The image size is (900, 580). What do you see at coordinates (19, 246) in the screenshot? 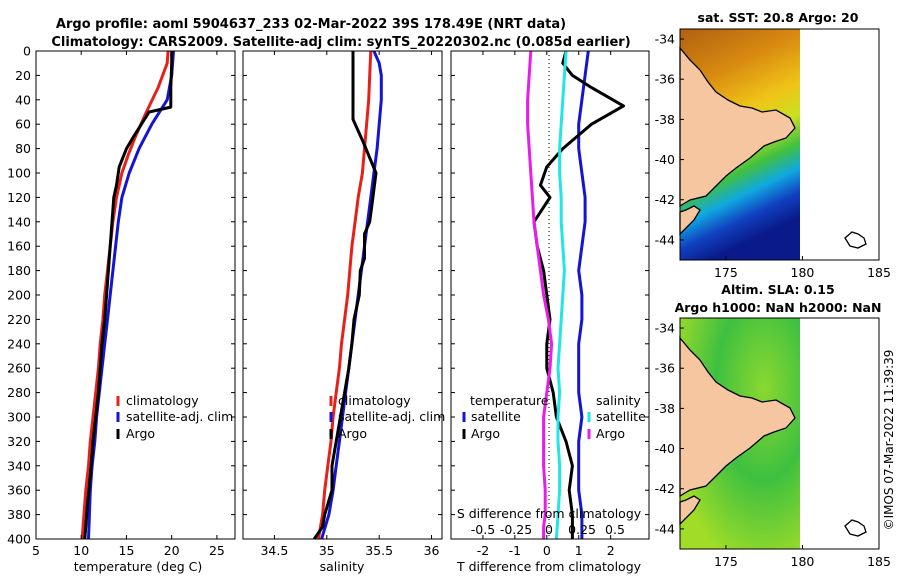
I see `ytick-label: 160` at bounding box center [19, 246].